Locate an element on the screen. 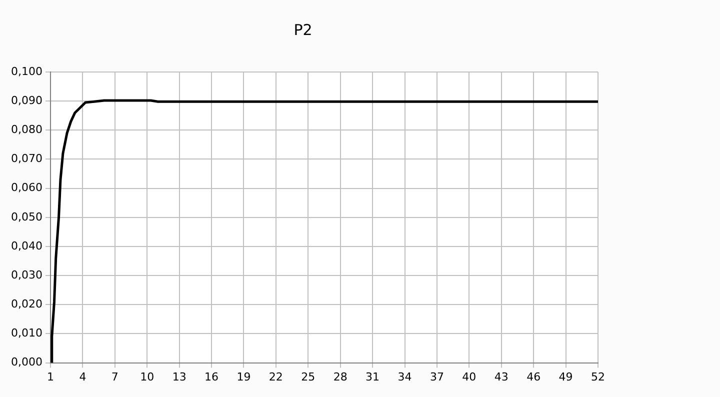 This screenshot has width=720, height=397. y-tick-label: 0,030 is located at coordinates (26, 275).